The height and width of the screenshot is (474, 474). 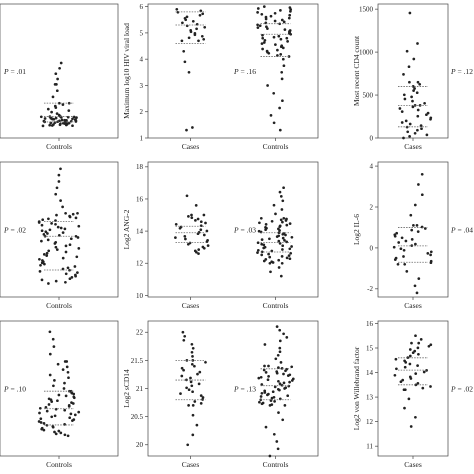 What do you see at coordinates (372, 207) in the screenshot?
I see `panel-6-ytick-label-2: 2` at bounding box center [372, 207].